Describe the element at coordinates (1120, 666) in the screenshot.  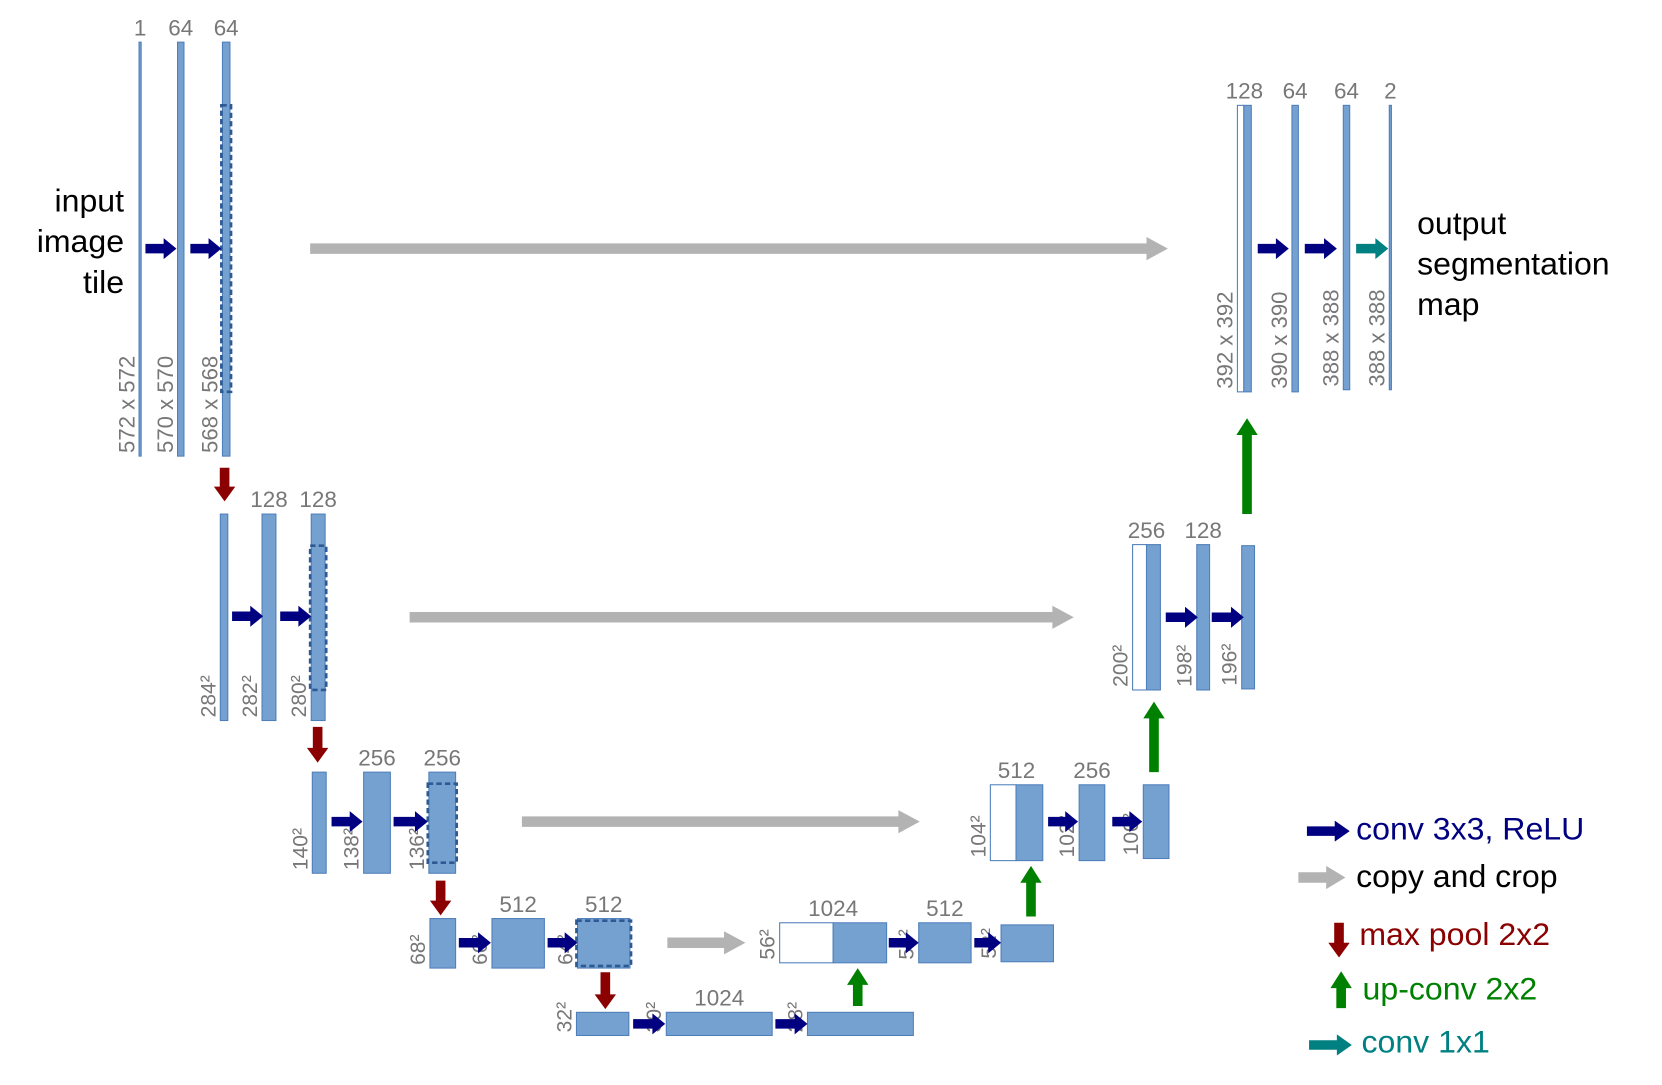
I see `size-label: 200²` at that location.